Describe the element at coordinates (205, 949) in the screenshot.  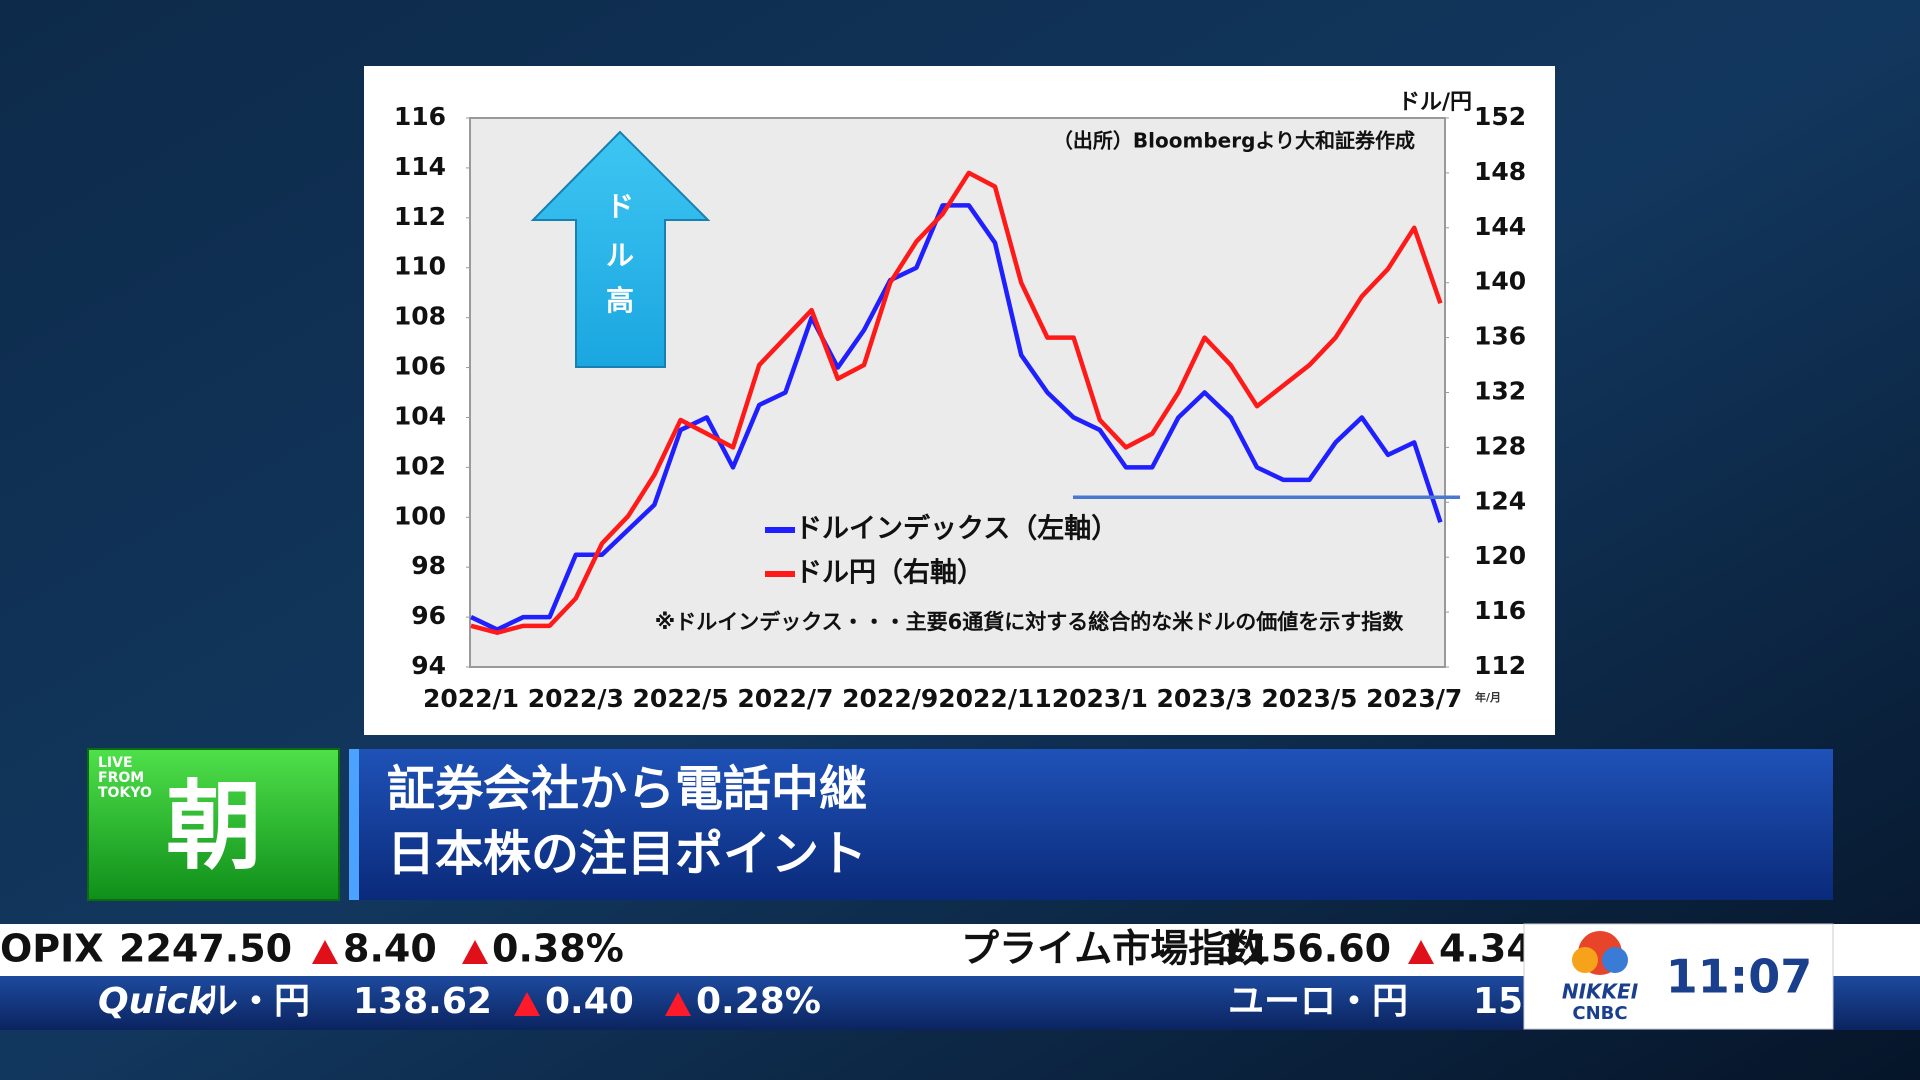
I see `ticker-item: 2247.50` at that location.